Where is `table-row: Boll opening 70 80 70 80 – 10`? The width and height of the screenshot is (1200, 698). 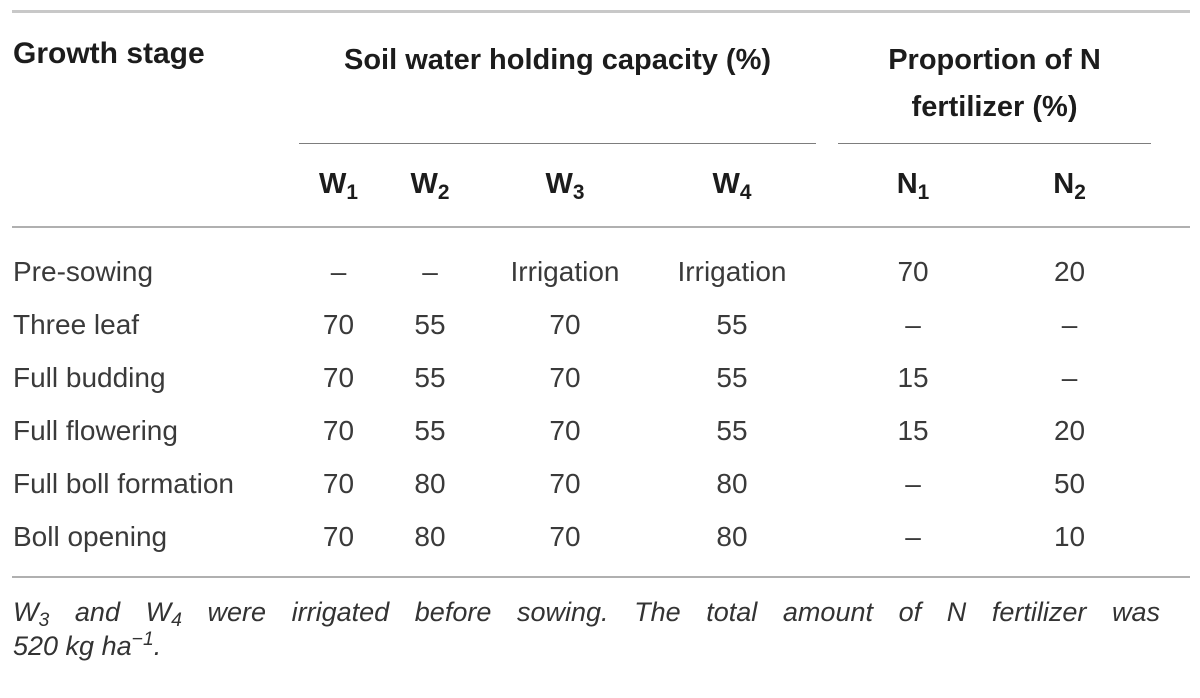 table-row: Boll opening 70 80 70 80 – 10 is located at coordinates (601, 536).